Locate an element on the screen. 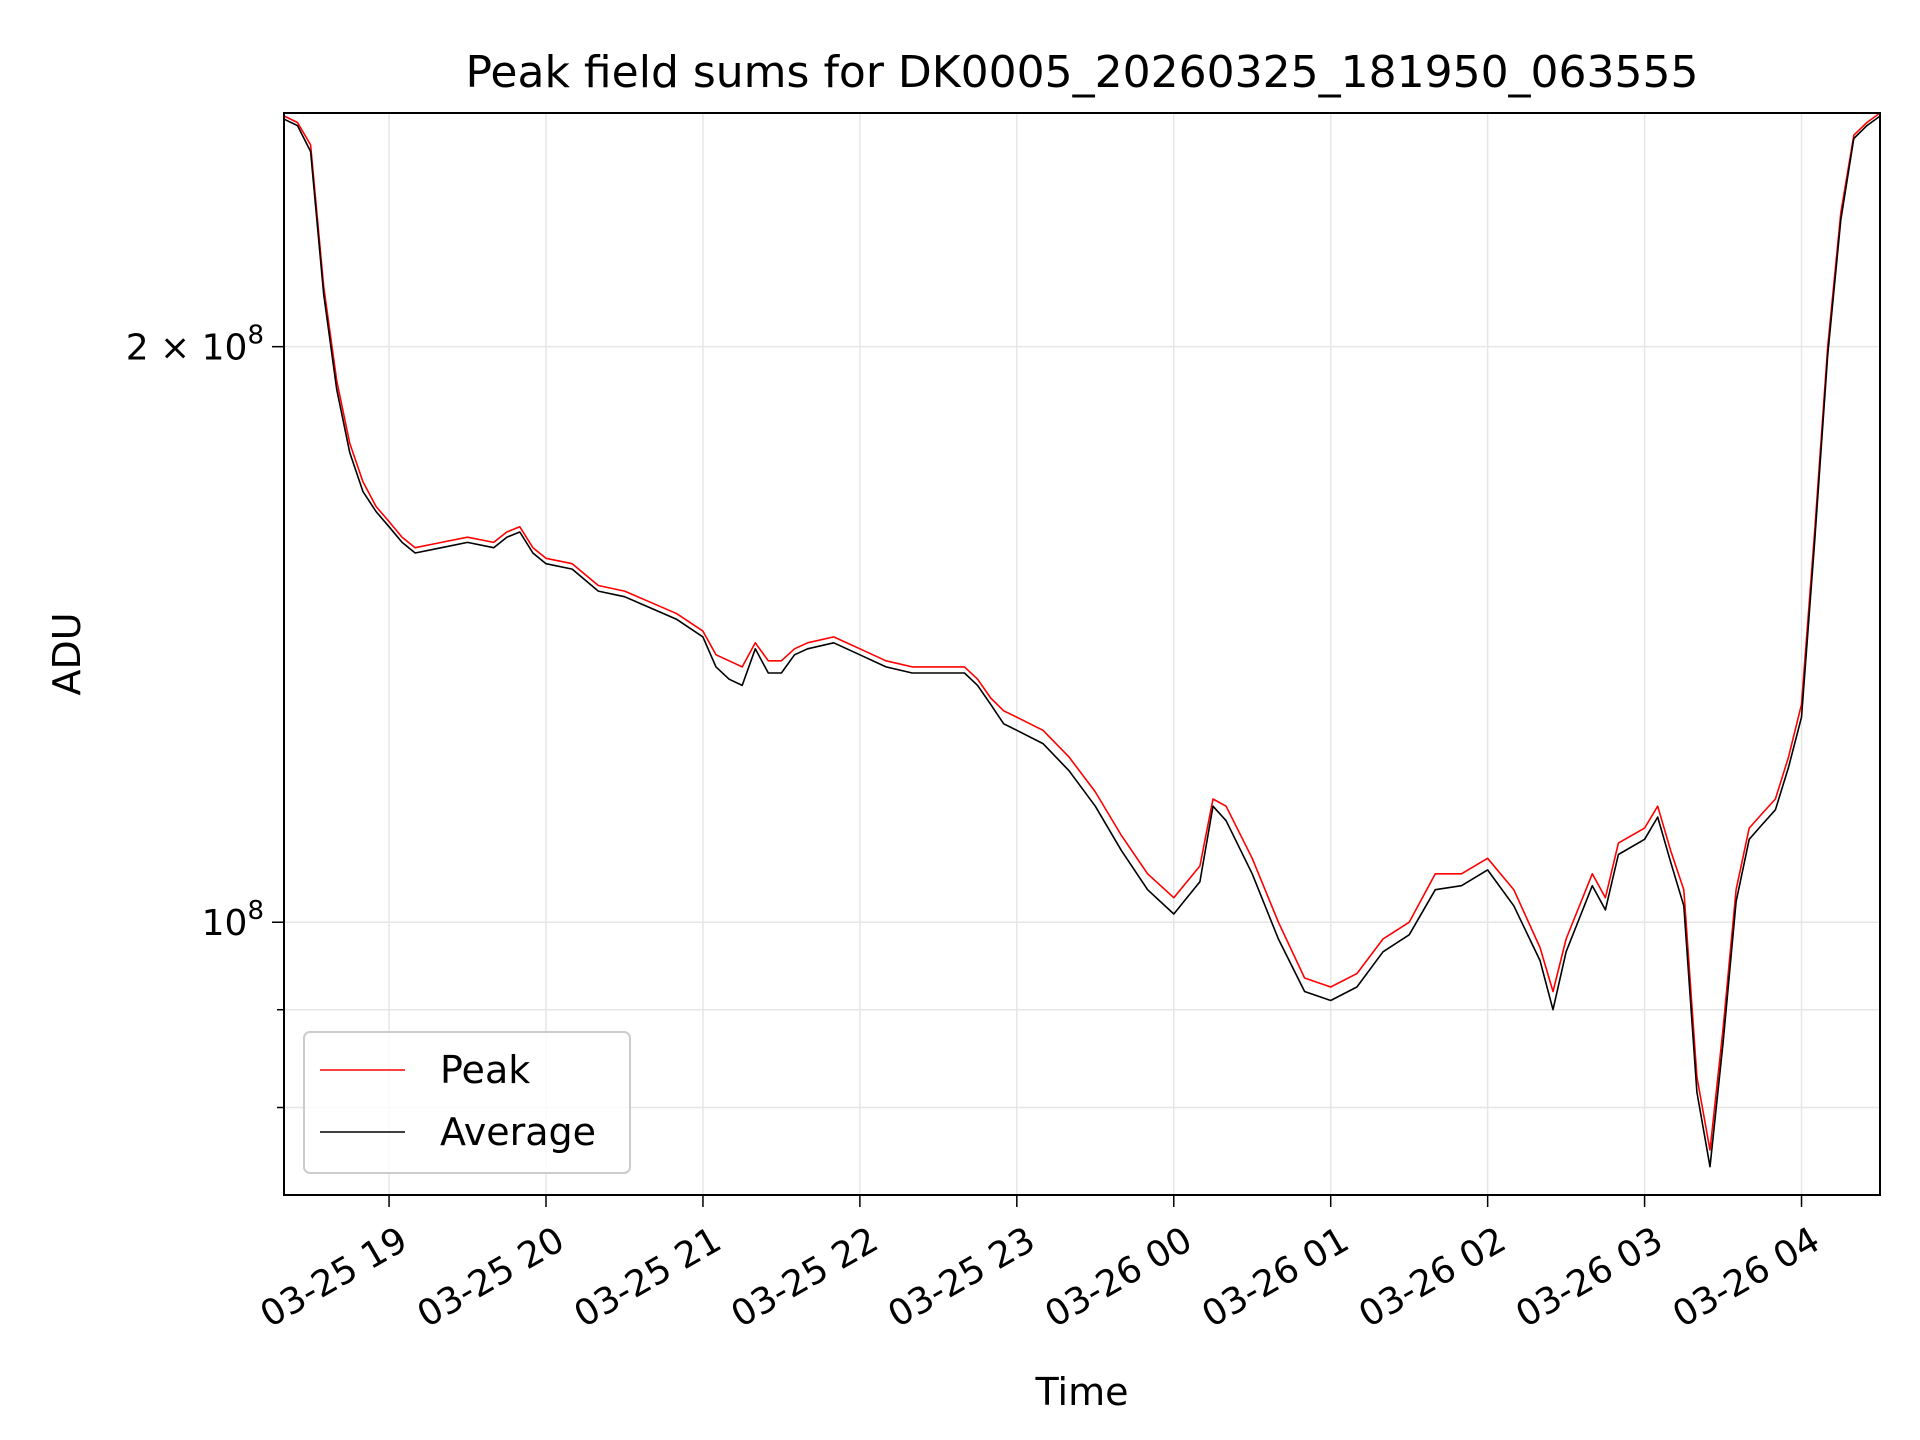 The width and height of the screenshot is (1920, 1440). legend-label-peak: Peak is located at coordinates (485, 1070).